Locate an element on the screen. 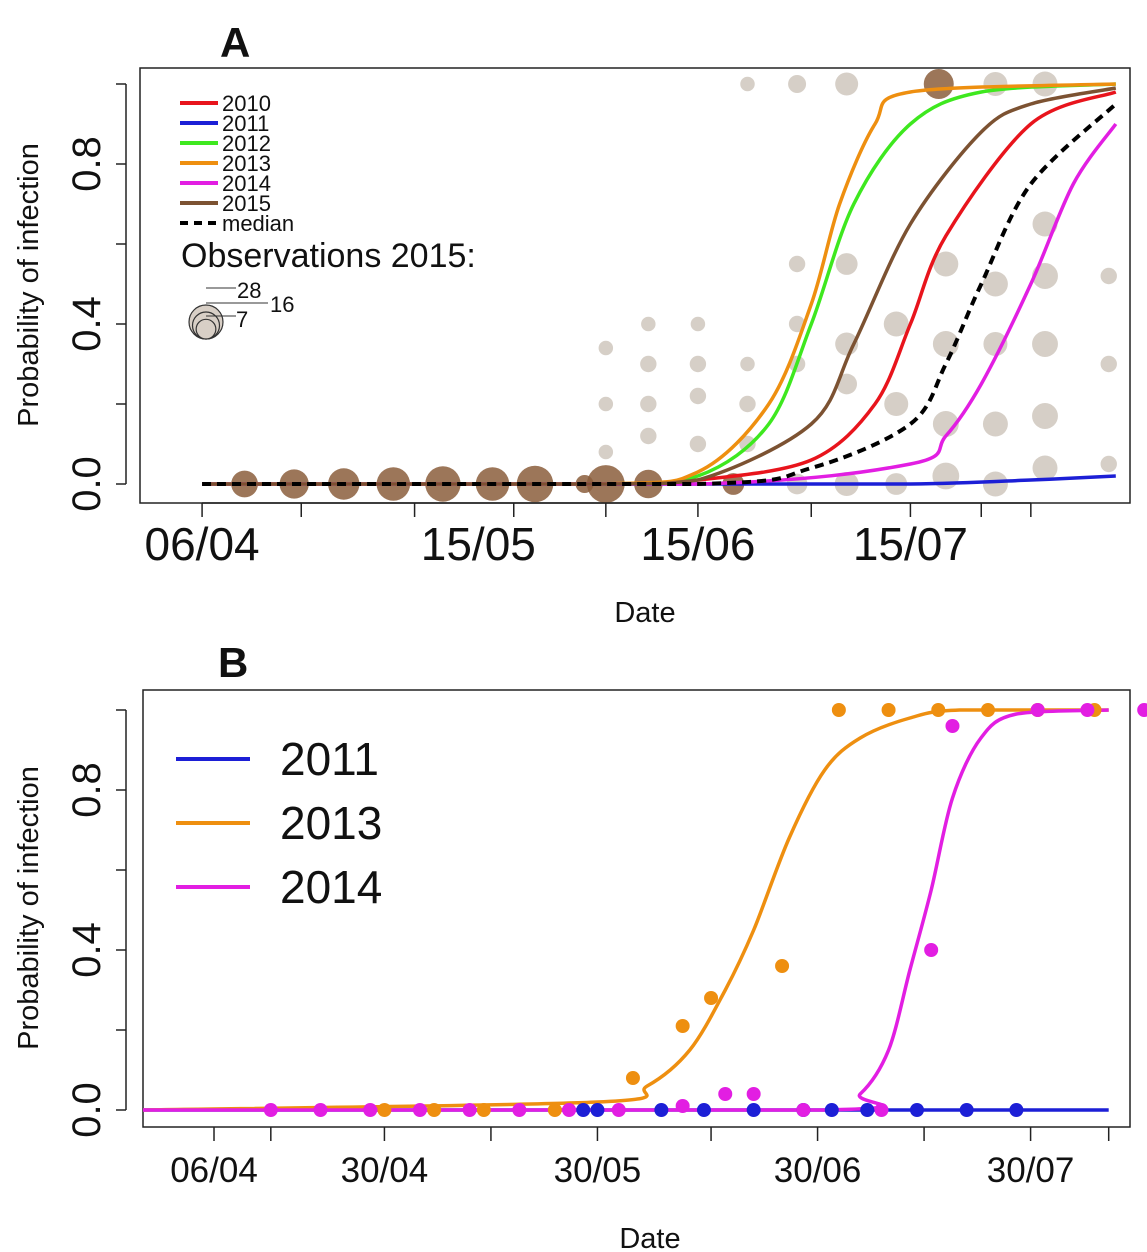  x-tick-label: 30/07 is located at coordinates (1031, 1170).